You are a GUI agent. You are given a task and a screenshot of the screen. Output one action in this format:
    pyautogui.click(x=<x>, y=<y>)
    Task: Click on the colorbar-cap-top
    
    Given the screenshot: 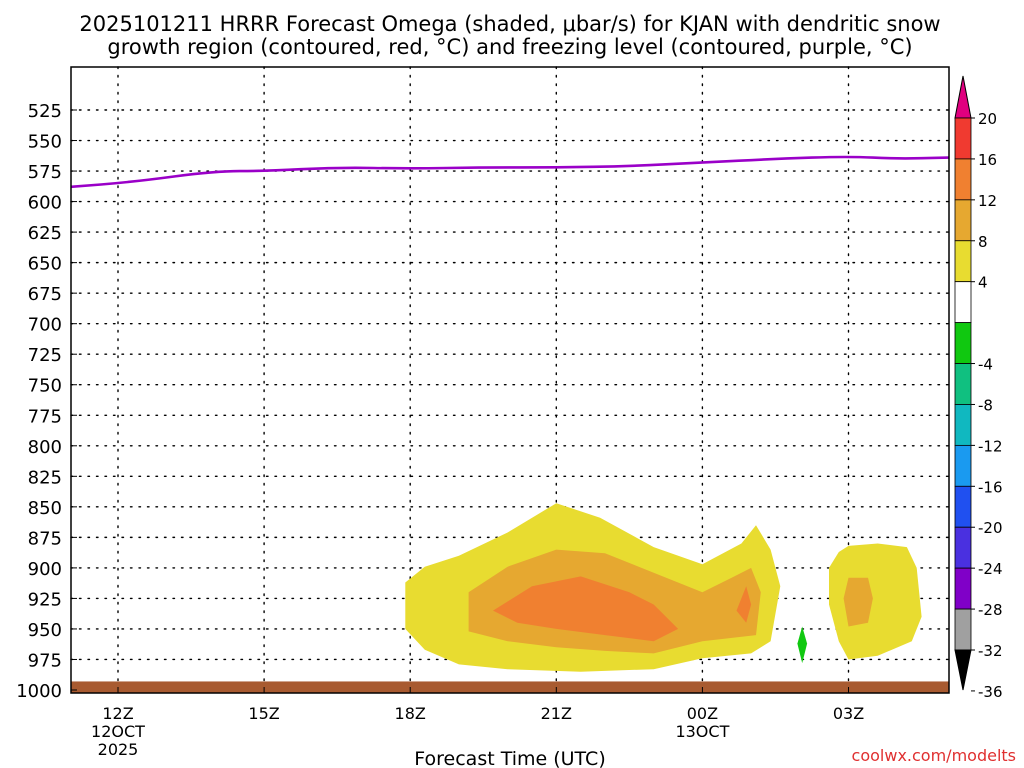 What is the action you would take?
    pyautogui.click(x=963, y=97)
    